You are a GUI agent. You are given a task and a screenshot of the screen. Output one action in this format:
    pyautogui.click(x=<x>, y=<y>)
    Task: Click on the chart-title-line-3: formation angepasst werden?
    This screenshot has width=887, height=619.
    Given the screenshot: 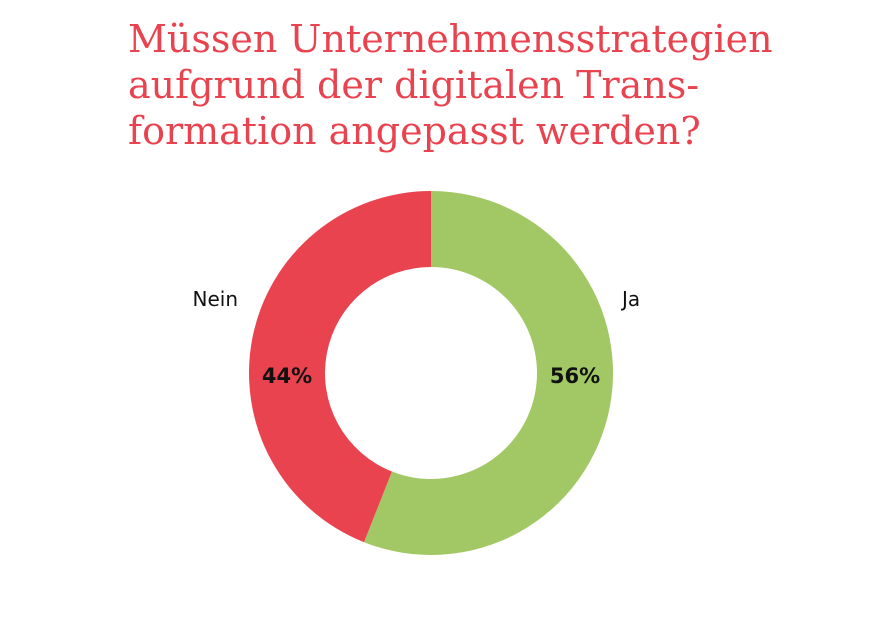 What is the action you would take?
    pyautogui.click(x=414, y=131)
    